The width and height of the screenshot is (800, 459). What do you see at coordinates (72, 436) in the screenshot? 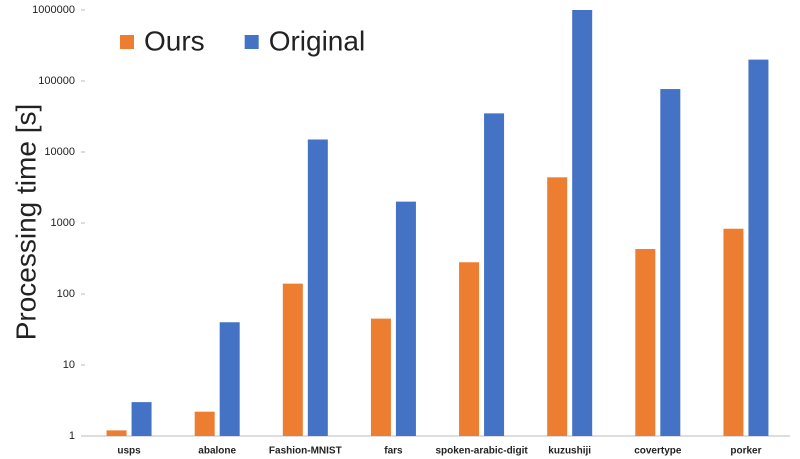
I see `y-tick-label: 1` at bounding box center [72, 436].